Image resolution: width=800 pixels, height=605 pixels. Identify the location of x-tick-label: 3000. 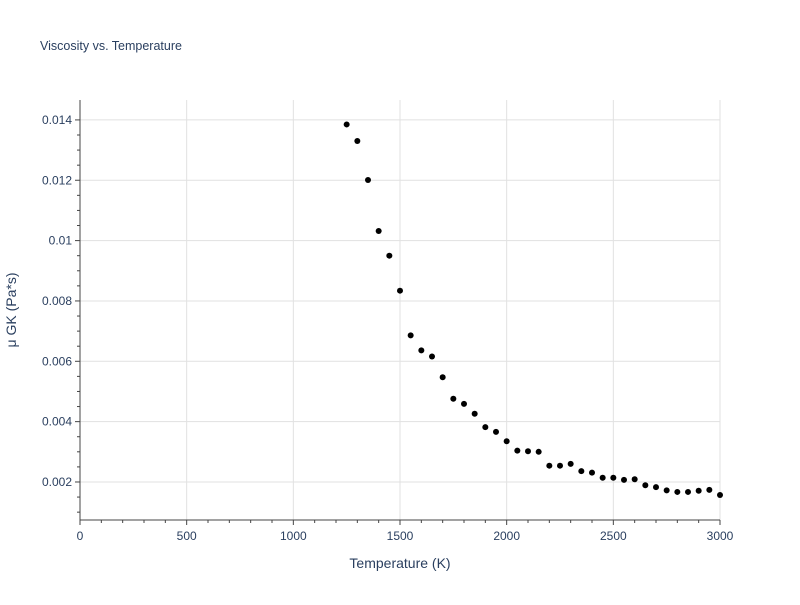
(720, 536).